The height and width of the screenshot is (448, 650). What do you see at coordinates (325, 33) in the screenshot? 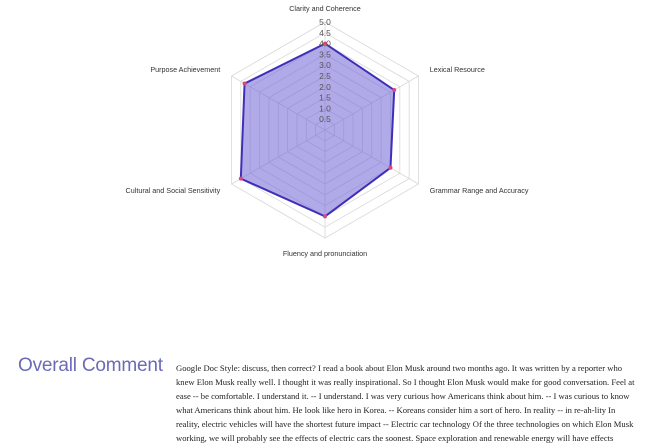
I see `radar-tick-label: 4.5` at bounding box center [325, 33].